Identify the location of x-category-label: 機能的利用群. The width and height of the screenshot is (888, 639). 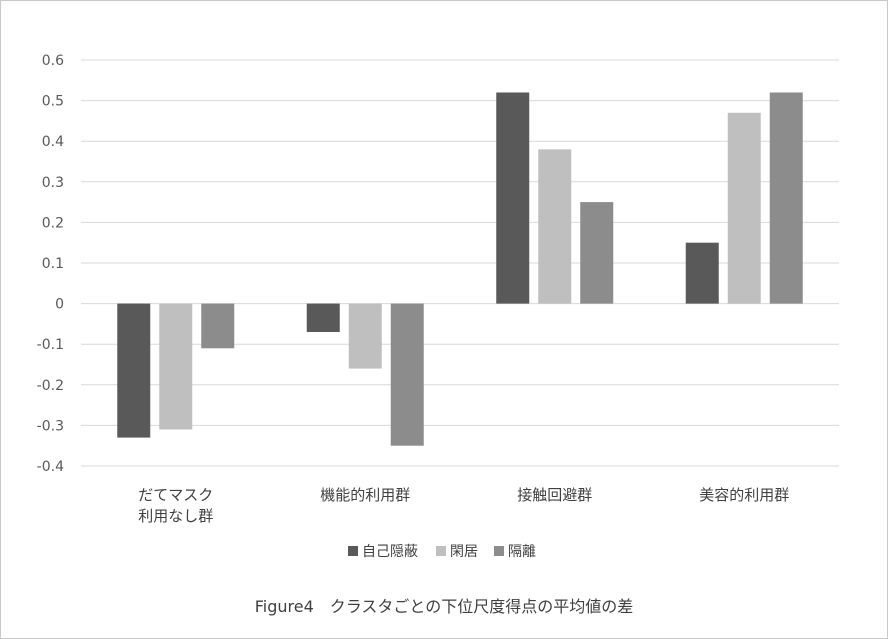
(365, 495).